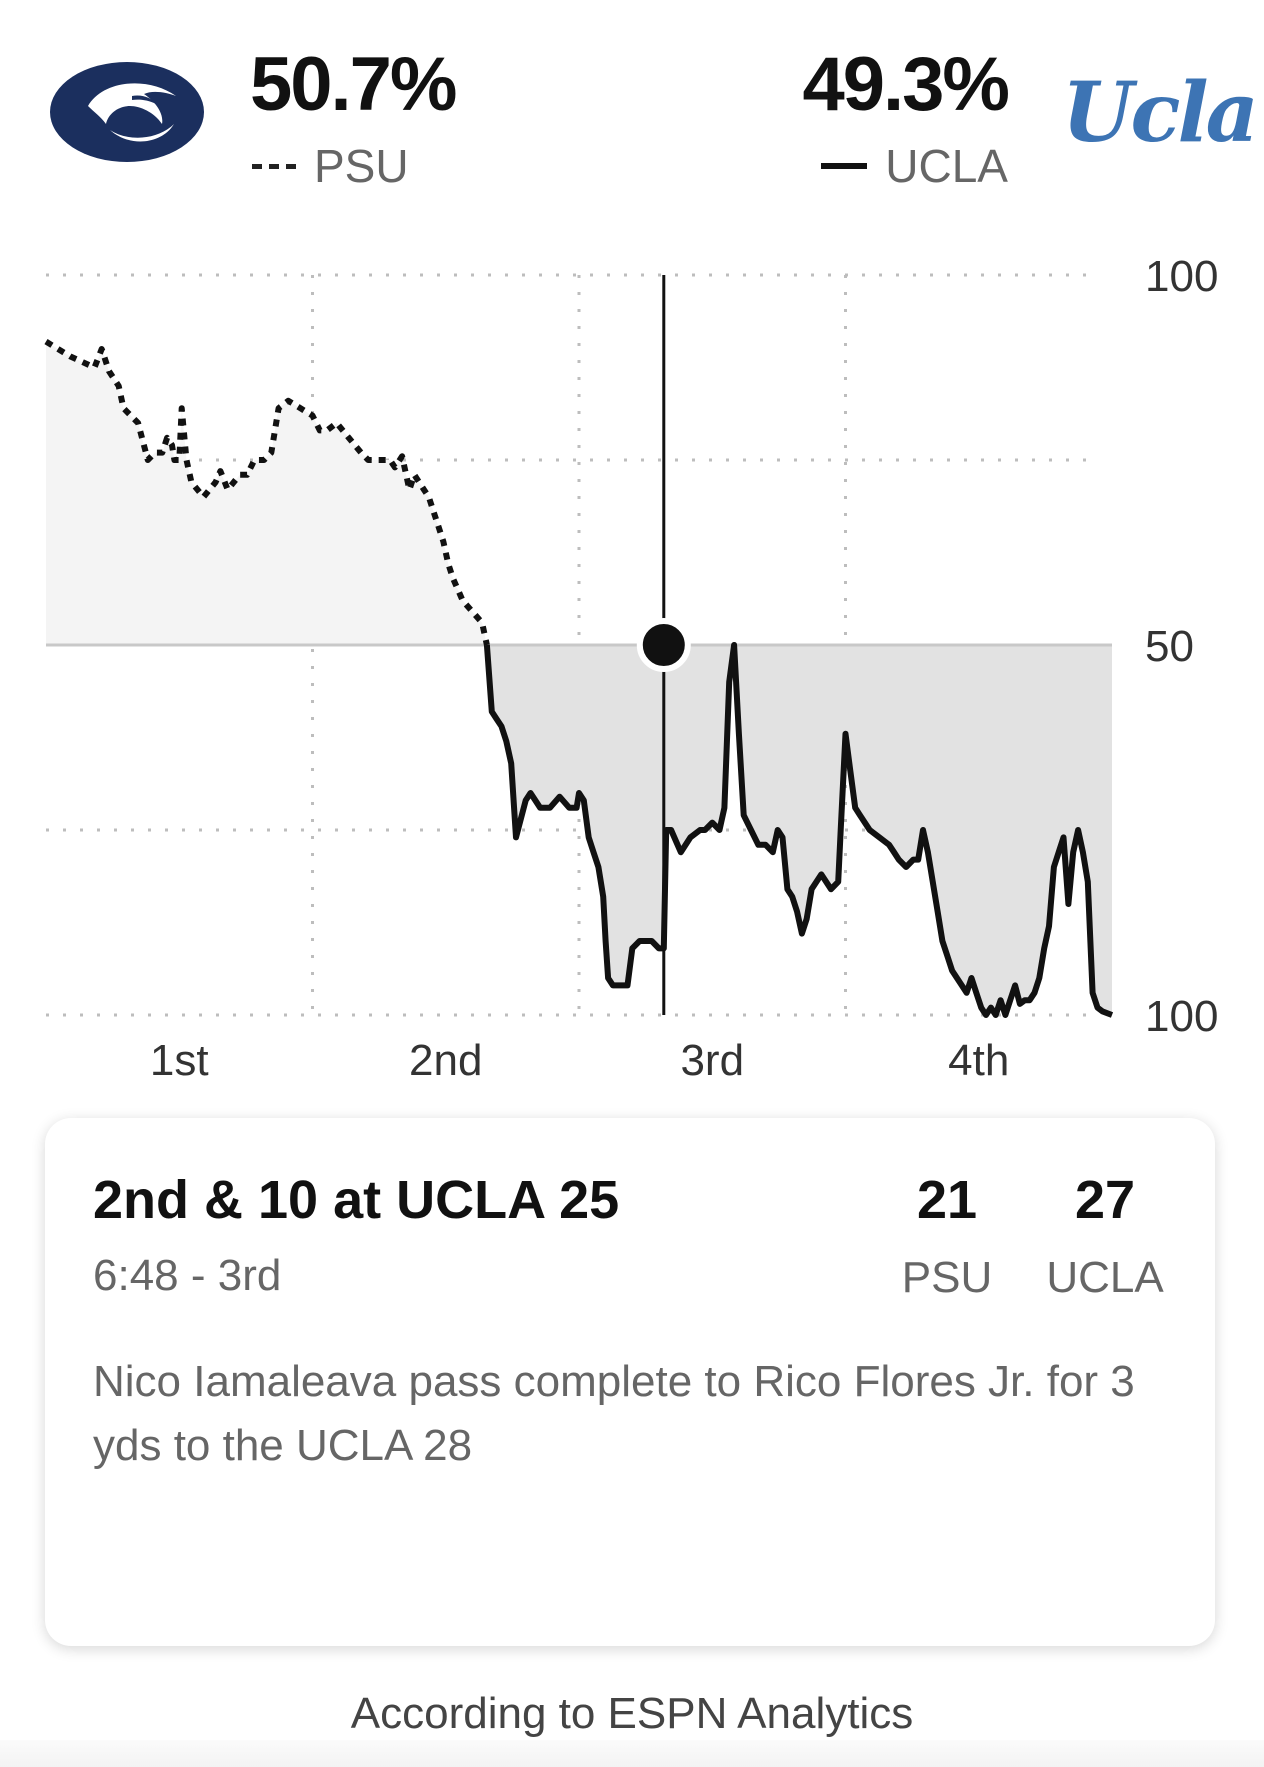 Image resolution: width=1264 pixels, height=1767 pixels. What do you see at coordinates (1105, 1200) in the screenshot?
I see `ucla-score: 27` at bounding box center [1105, 1200].